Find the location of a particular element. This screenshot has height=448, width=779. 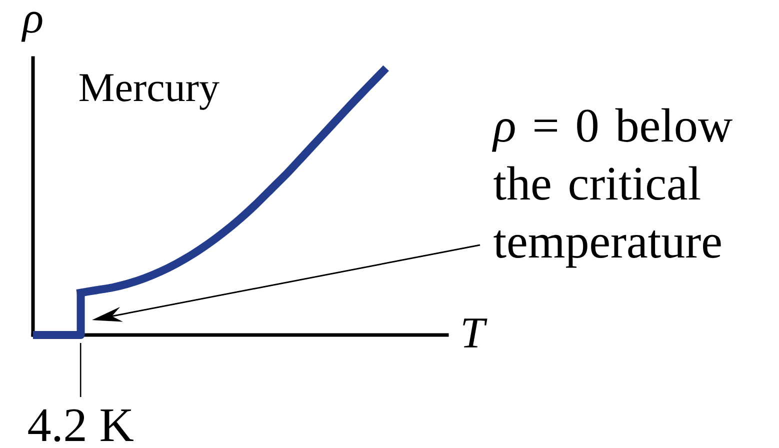

text: 4.2 K is located at coordinates (81, 425).